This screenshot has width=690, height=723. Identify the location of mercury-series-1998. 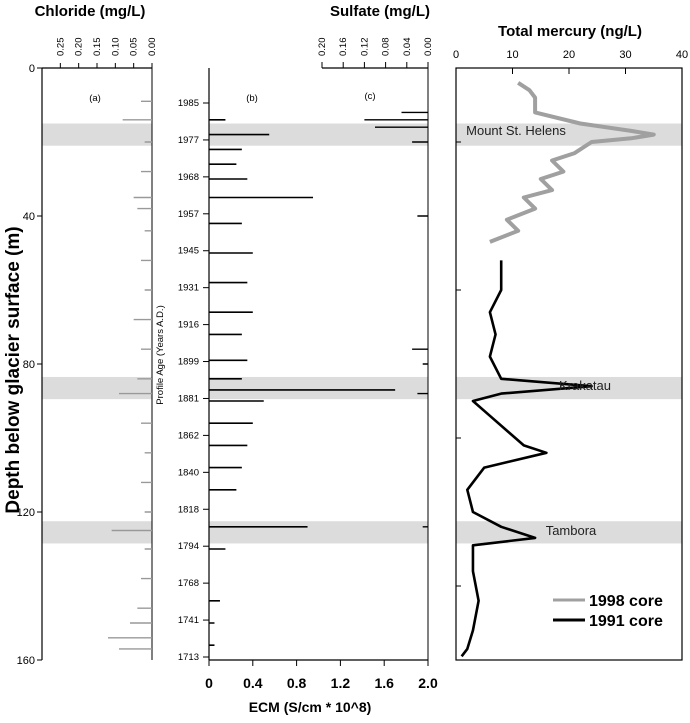
(572, 162).